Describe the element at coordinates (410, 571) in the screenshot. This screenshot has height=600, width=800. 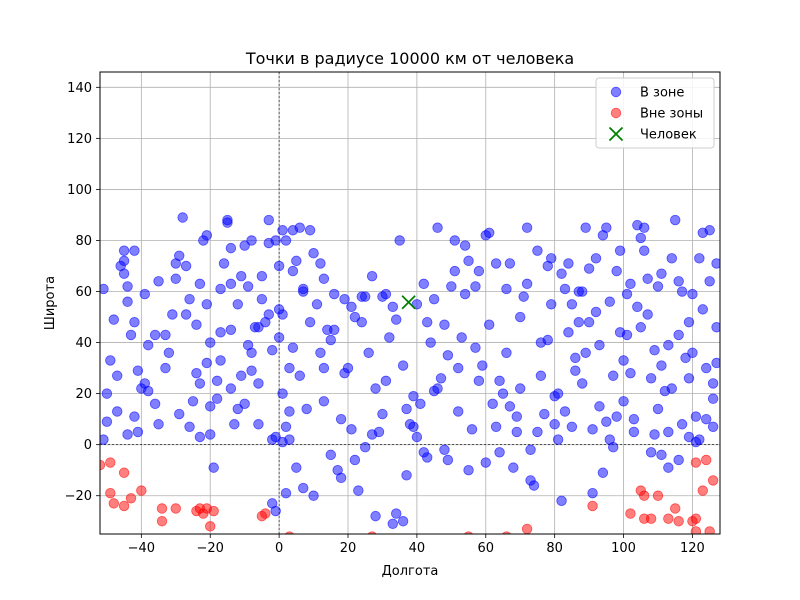
I see `x-axis-label: Долгота` at that location.